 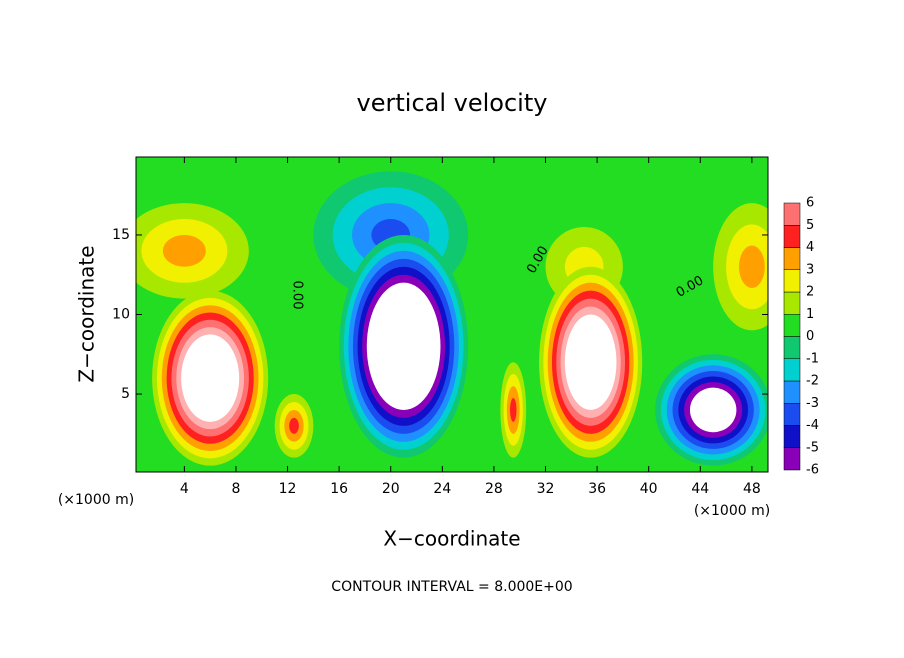 I want to click on x-tick-label: 20, so click(x=391, y=489).